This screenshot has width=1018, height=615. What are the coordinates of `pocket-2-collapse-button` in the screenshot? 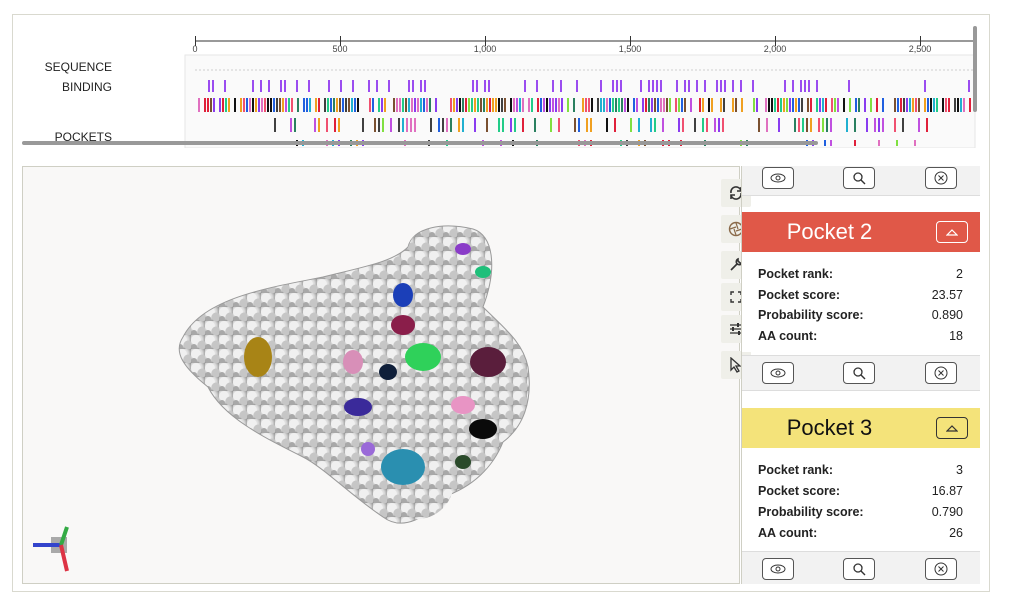 It's located at (952, 232).